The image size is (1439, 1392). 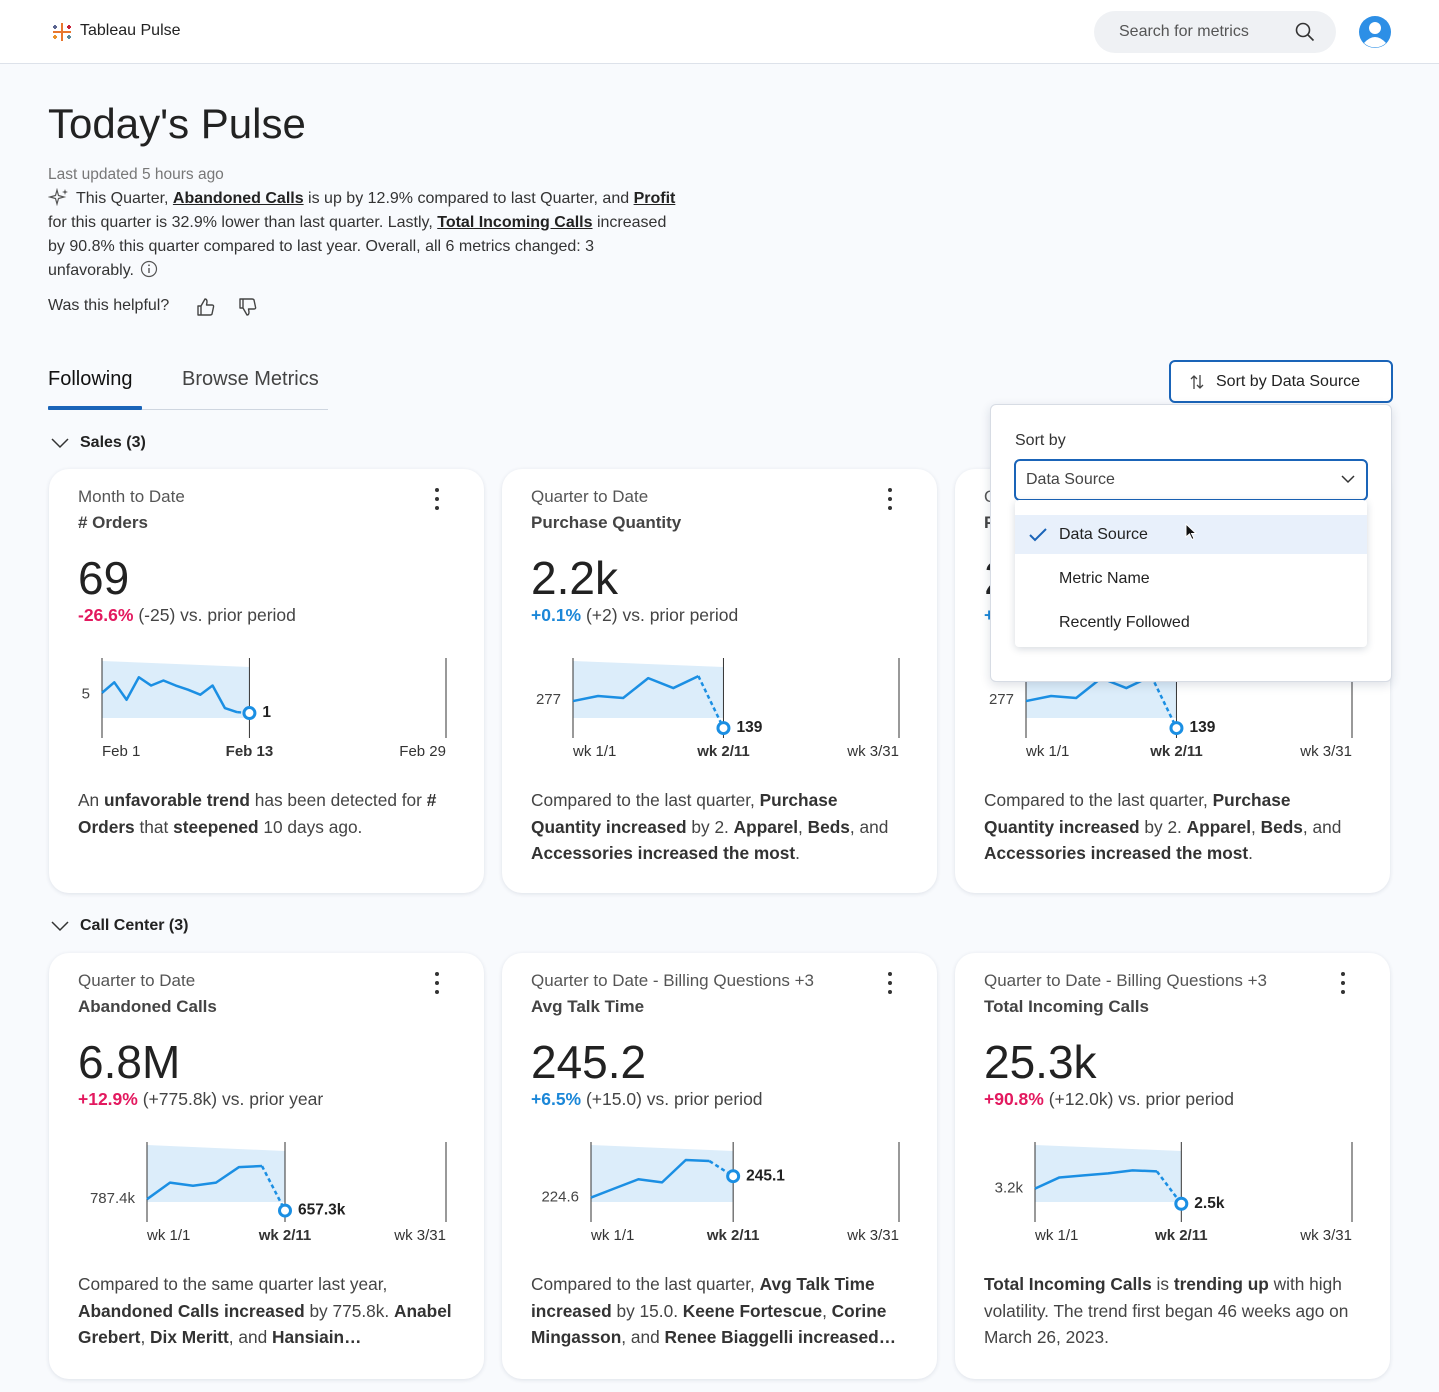 What do you see at coordinates (828, 826) in the screenshot?
I see `bold-text: Beds` at bounding box center [828, 826].